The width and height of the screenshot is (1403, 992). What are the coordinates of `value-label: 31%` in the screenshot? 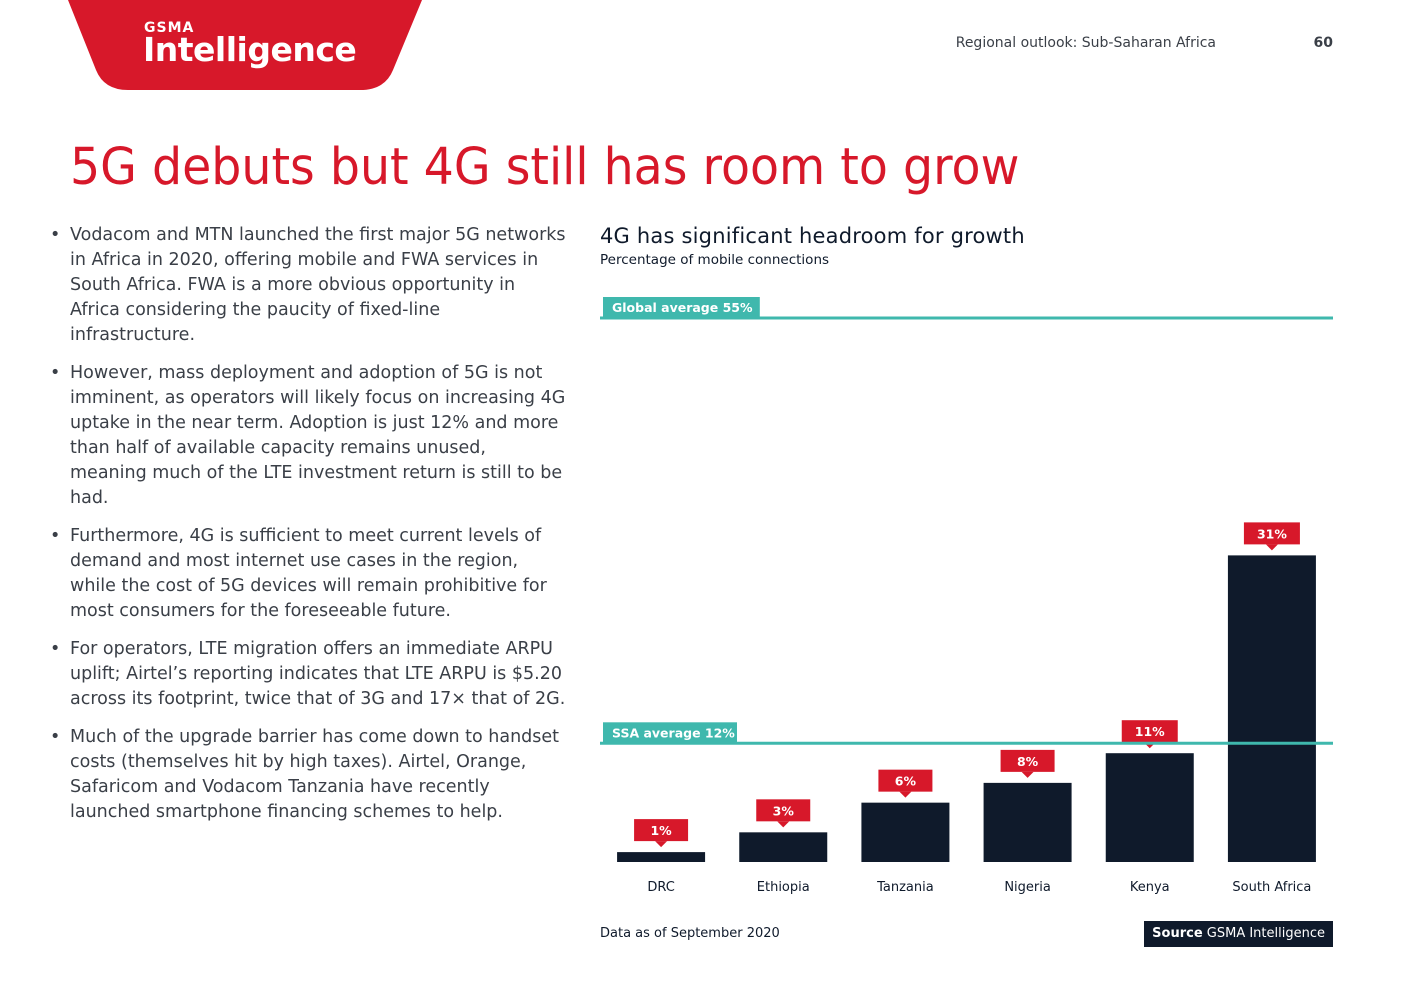 It's located at (1272, 533).